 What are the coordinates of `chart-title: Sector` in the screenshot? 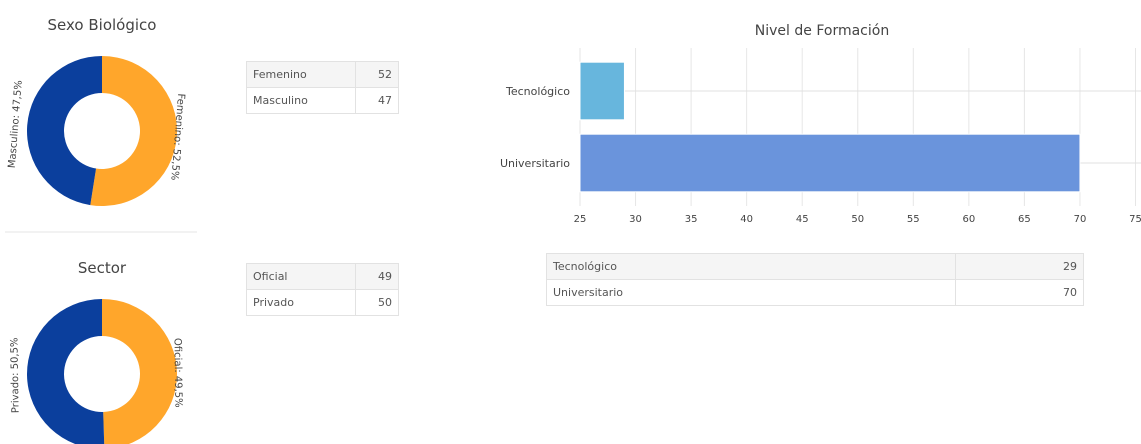 It's located at (102, 268).